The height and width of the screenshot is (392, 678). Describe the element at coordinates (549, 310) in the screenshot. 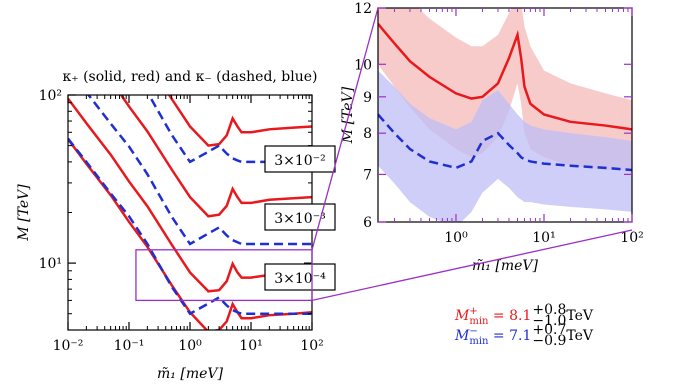

I see `error-up: +0.8` at that location.